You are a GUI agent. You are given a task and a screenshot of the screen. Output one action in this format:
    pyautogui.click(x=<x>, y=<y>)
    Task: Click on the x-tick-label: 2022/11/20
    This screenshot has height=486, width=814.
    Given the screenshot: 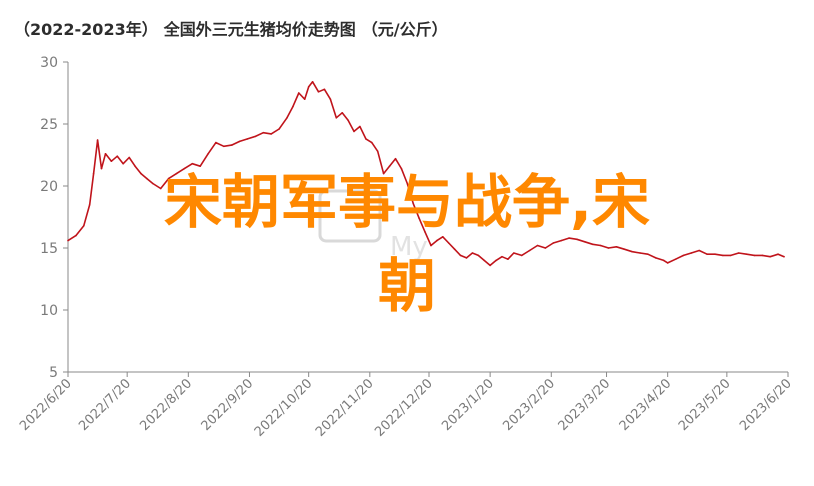 What is the action you would take?
    pyautogui.click(x=345, y=408)
    